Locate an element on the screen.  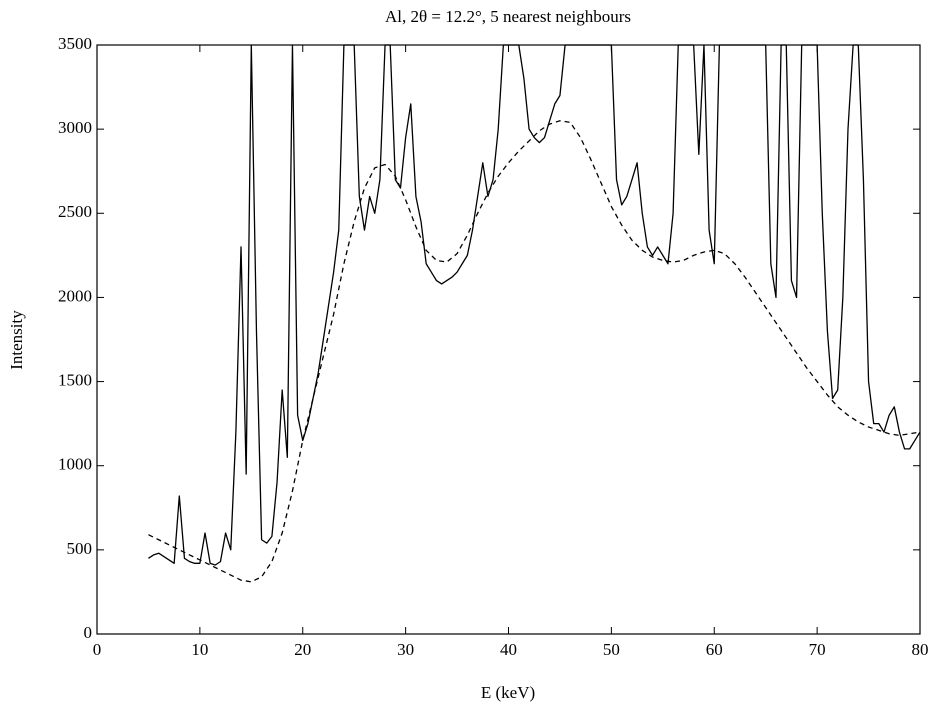
x-tick-label: 10 is located at coordinates (199, 649).